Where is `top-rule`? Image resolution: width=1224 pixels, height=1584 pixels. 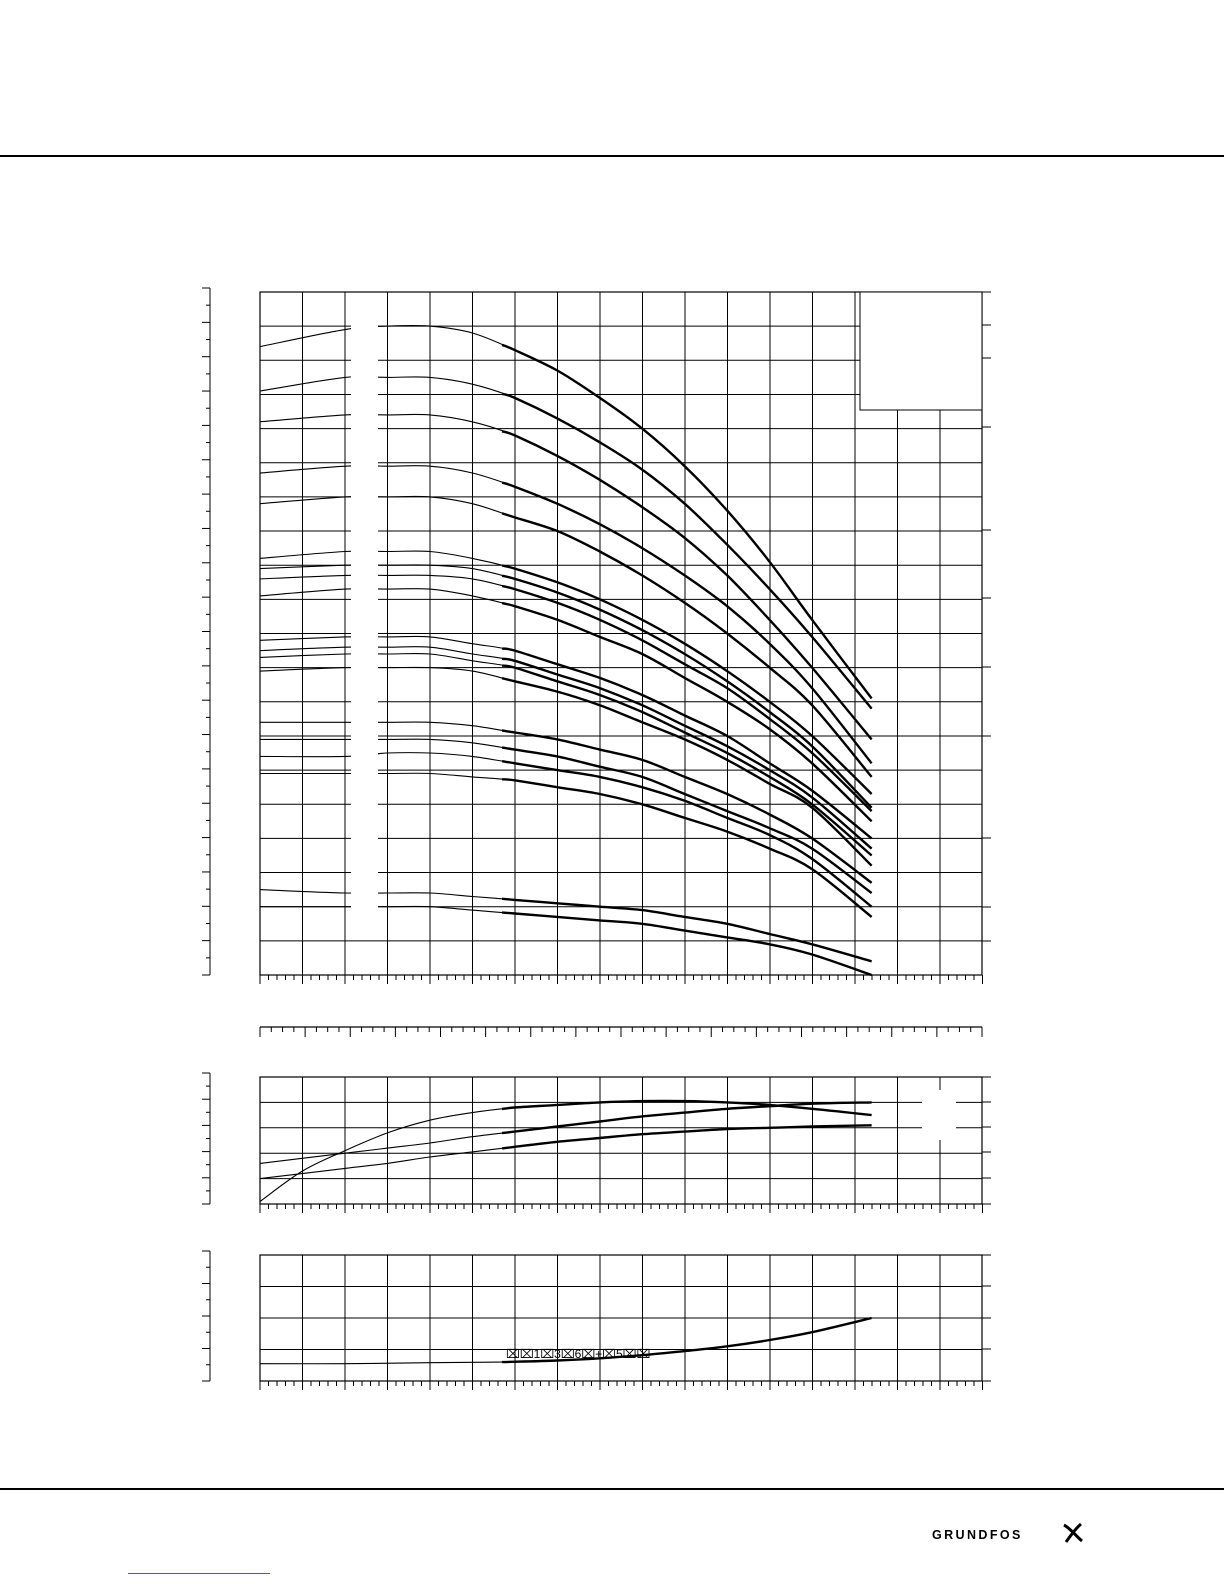
top-rule is located at coordinates (612, 156).